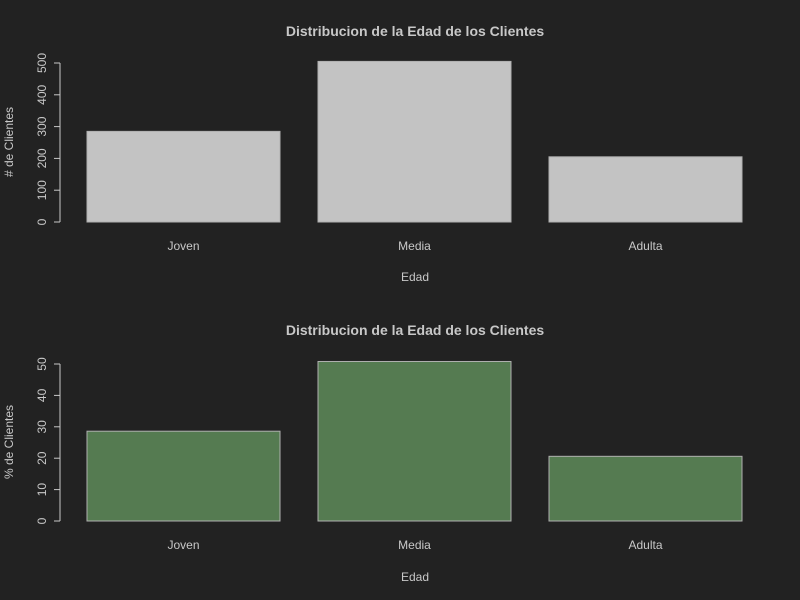  I want to click on y-axis: 0 10 20 30 40 50, so click(48, 440).